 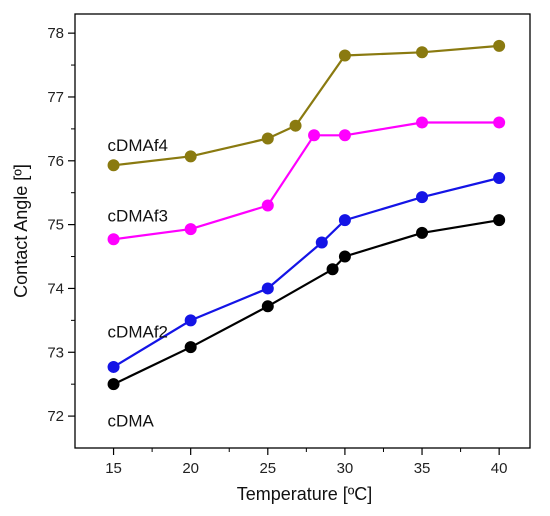 I want to click on x-tick-label: 40, so click(x=499, y=468).